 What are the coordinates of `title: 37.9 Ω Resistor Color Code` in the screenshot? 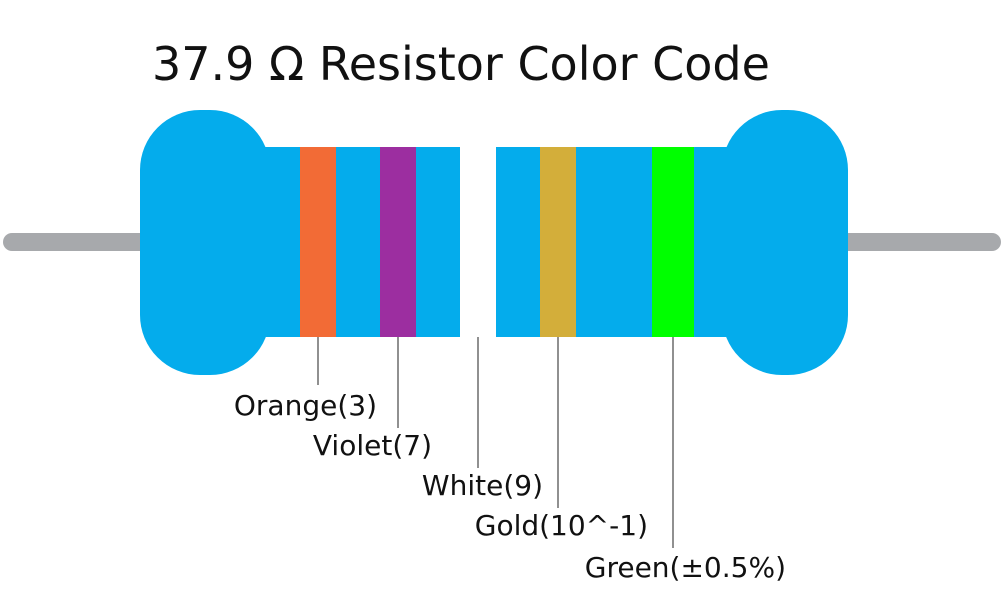 It's located at (461, 64).